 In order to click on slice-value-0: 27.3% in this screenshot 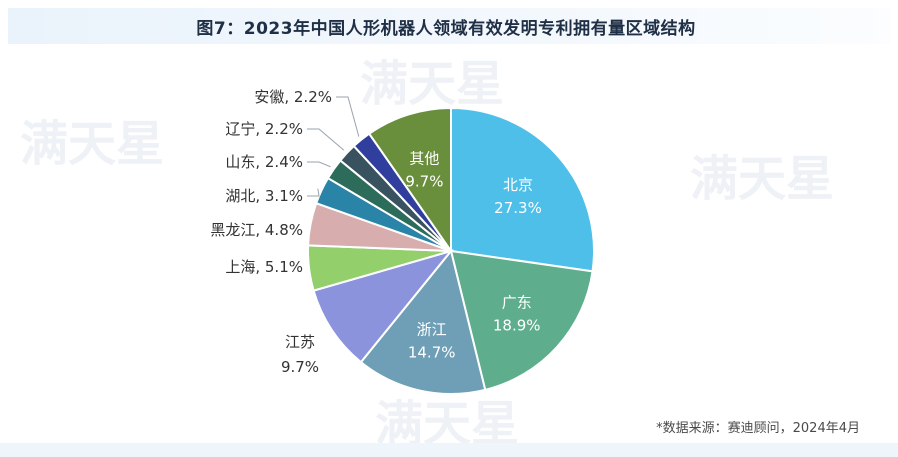, I will do `click(518, 208)`.